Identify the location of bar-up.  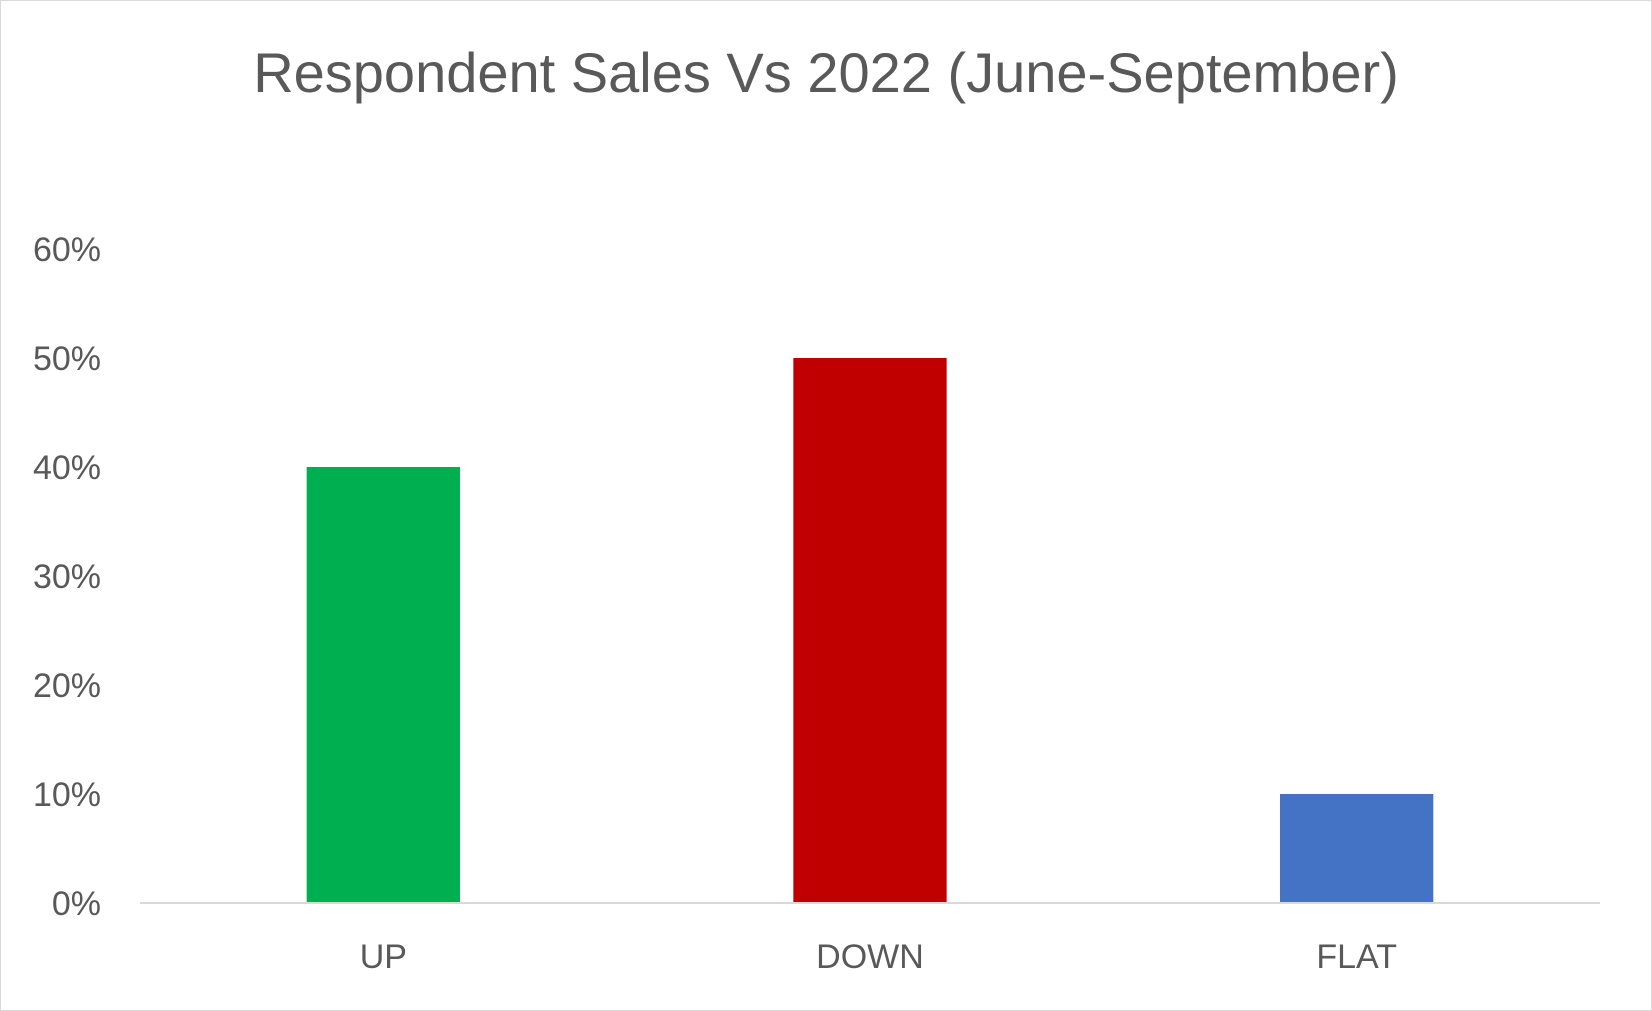
(383, 685).